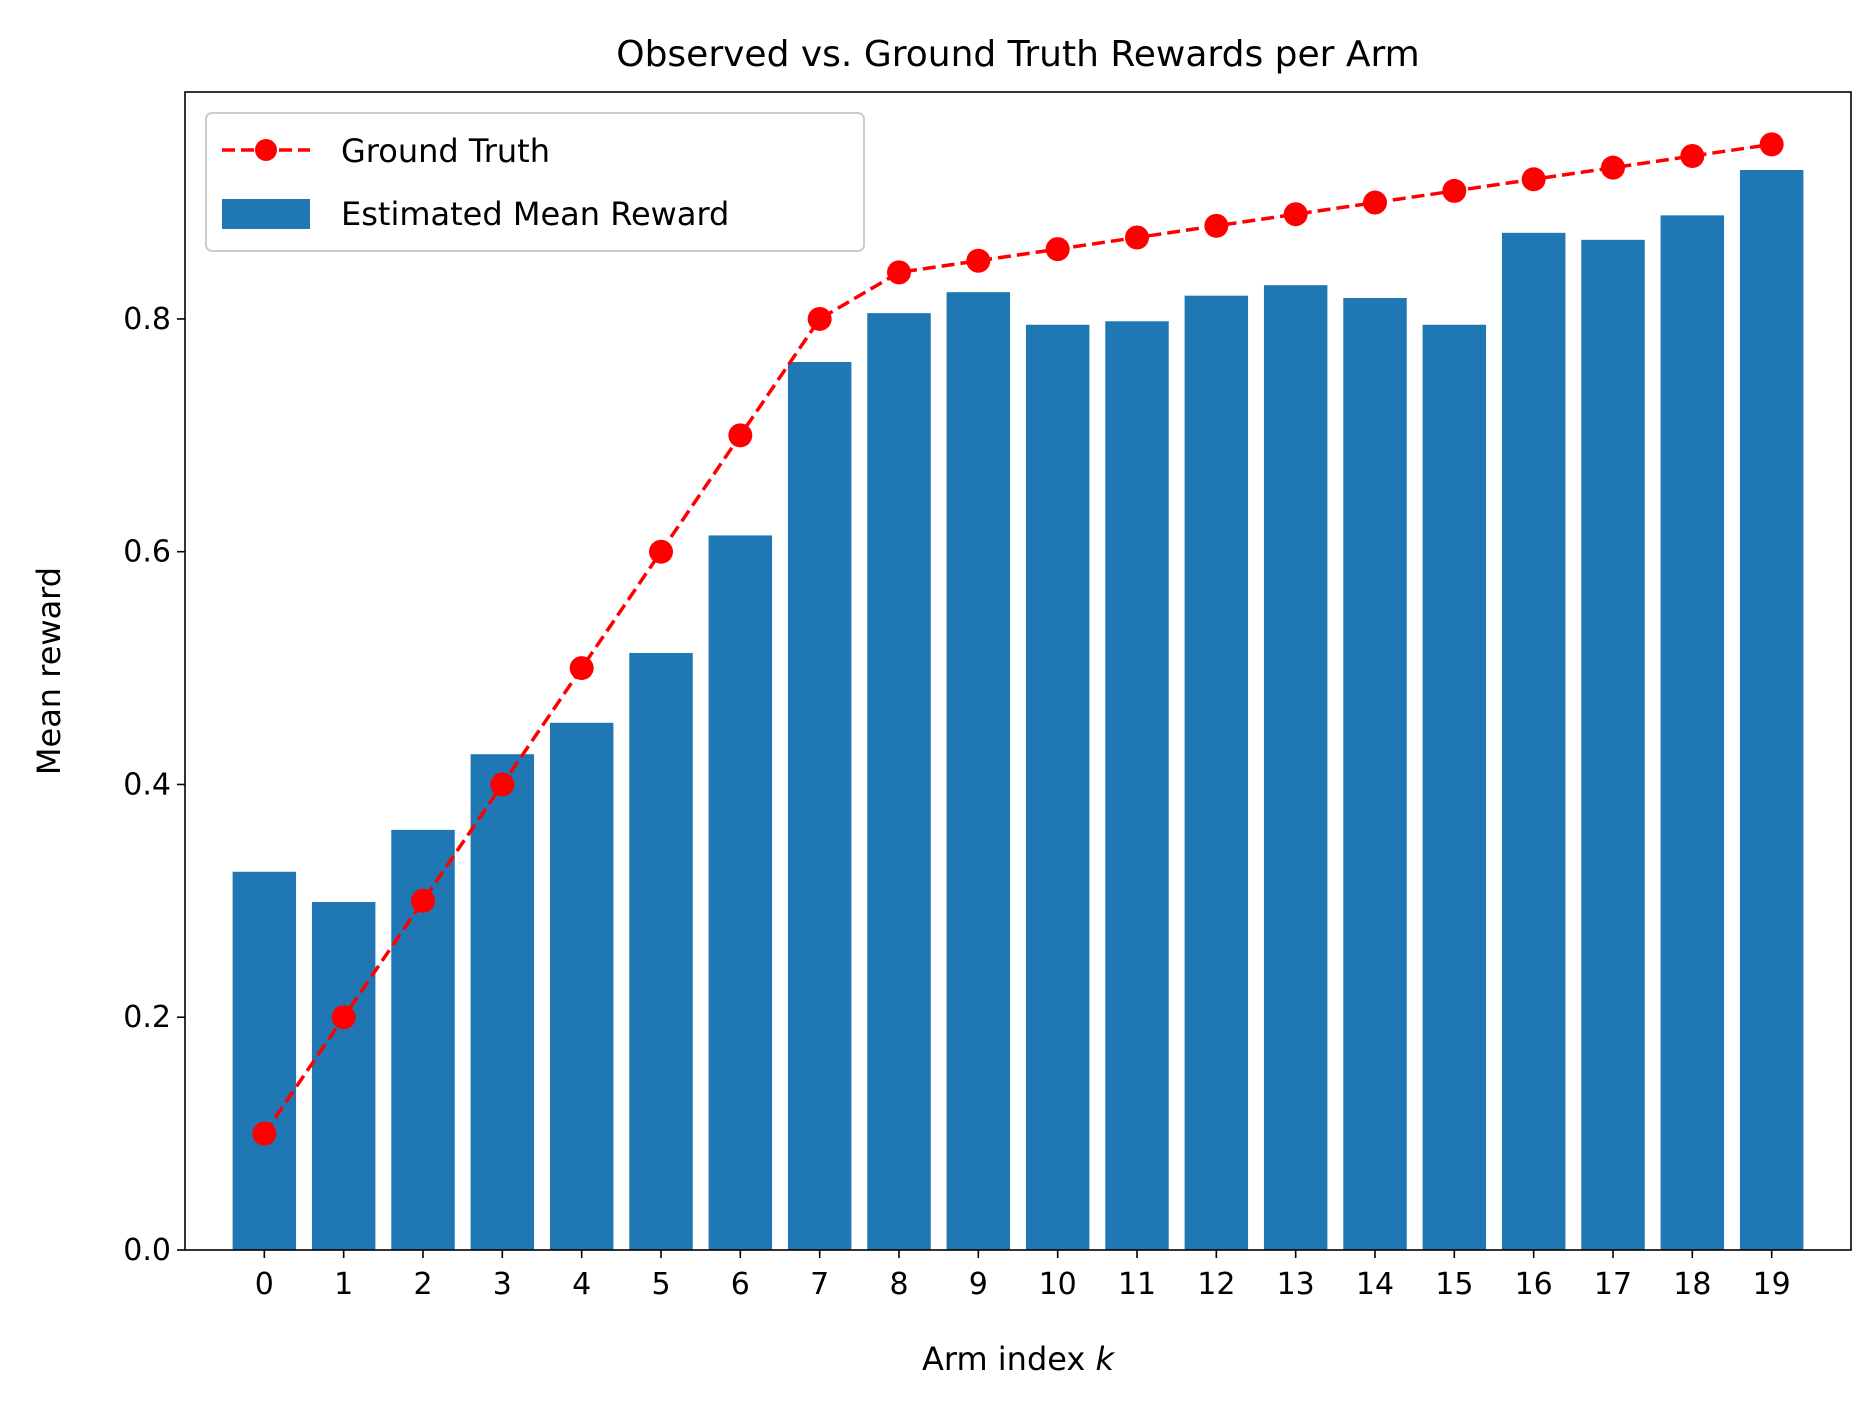 The height and width of the screenshot is (1402, 1871). What do you see at coordinates (1106, 1359) in the screenshot?
I see `x-axis-label-variable: k` at bounding box center [1106, 1359].